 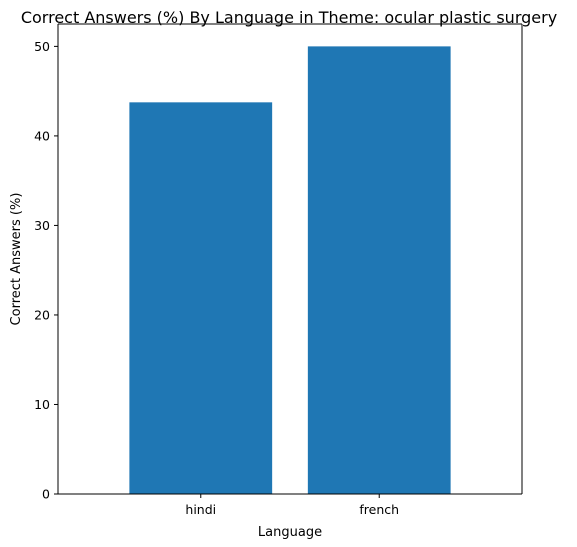 What do you see at coordinates (42, 404) in the screenshot?
I see `y-tick-label: 10` at bounding box center [42, 404].